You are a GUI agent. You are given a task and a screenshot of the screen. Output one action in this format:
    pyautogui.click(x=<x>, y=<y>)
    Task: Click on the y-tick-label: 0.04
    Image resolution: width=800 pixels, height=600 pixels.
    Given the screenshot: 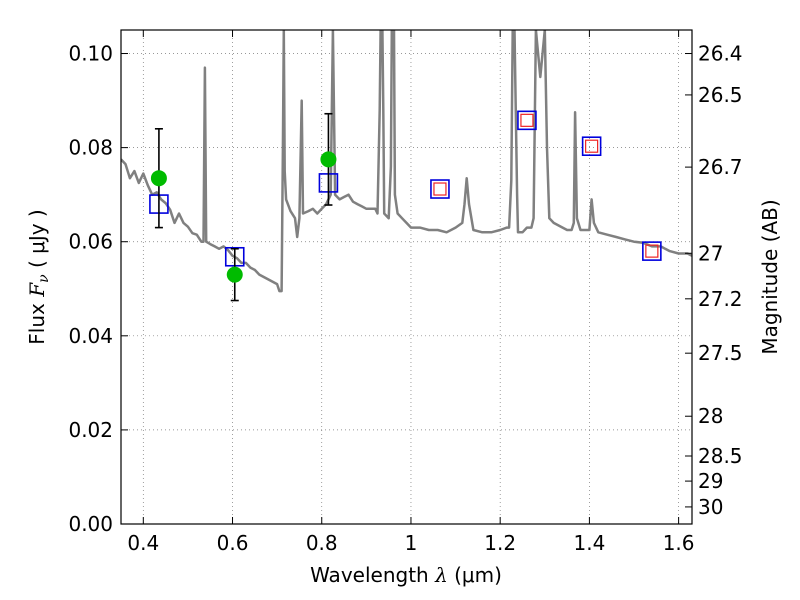 What is the action you would take?
    pyautogui.click(x=90, y=336)
    